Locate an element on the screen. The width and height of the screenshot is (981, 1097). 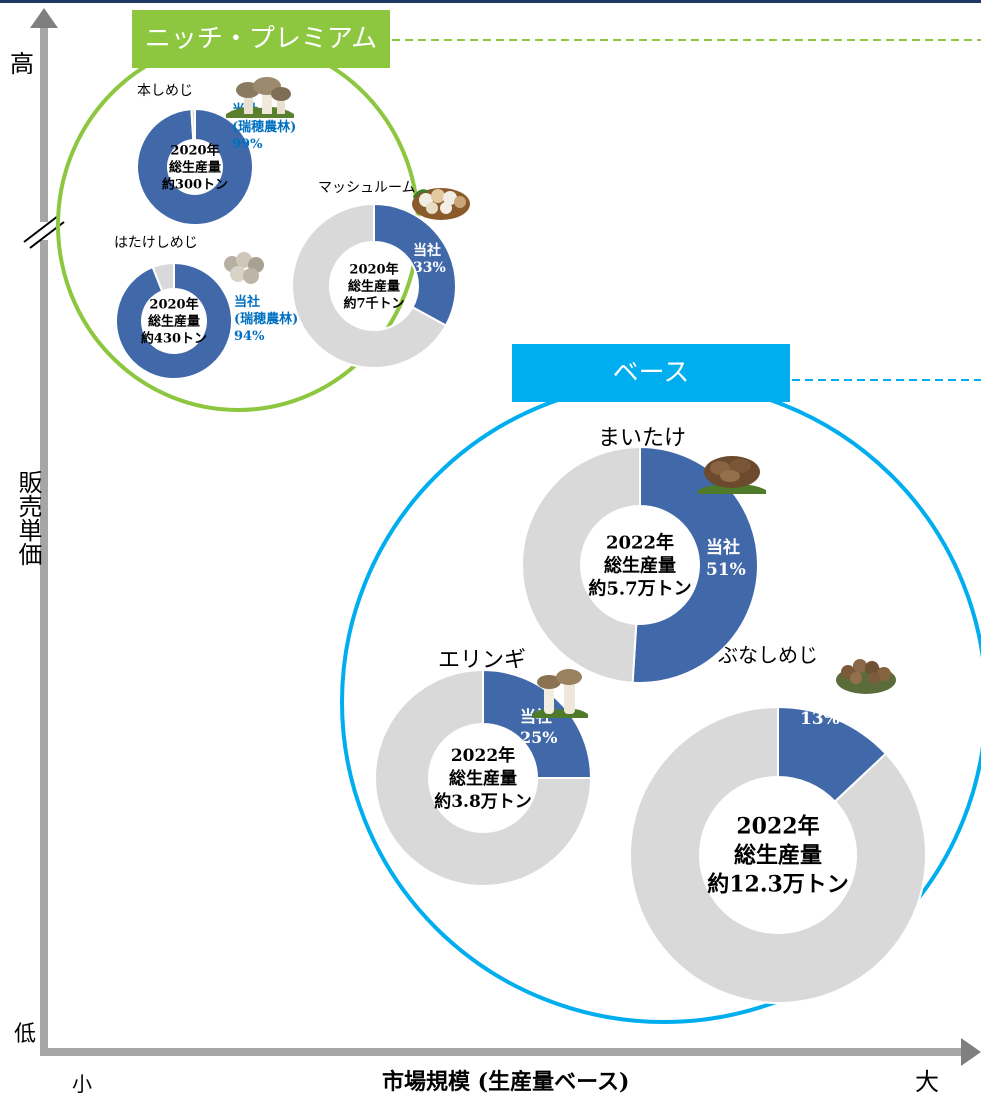
donut-center-text-2-1: 総生産量 is located at coordinates (174, 322).